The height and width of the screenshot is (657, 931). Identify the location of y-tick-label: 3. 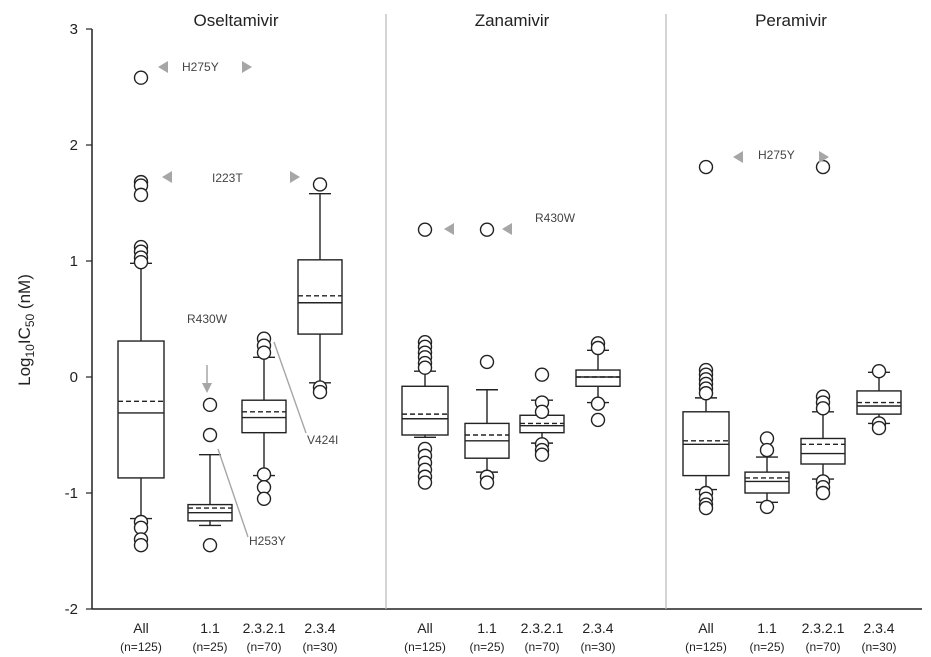
(74, 29).